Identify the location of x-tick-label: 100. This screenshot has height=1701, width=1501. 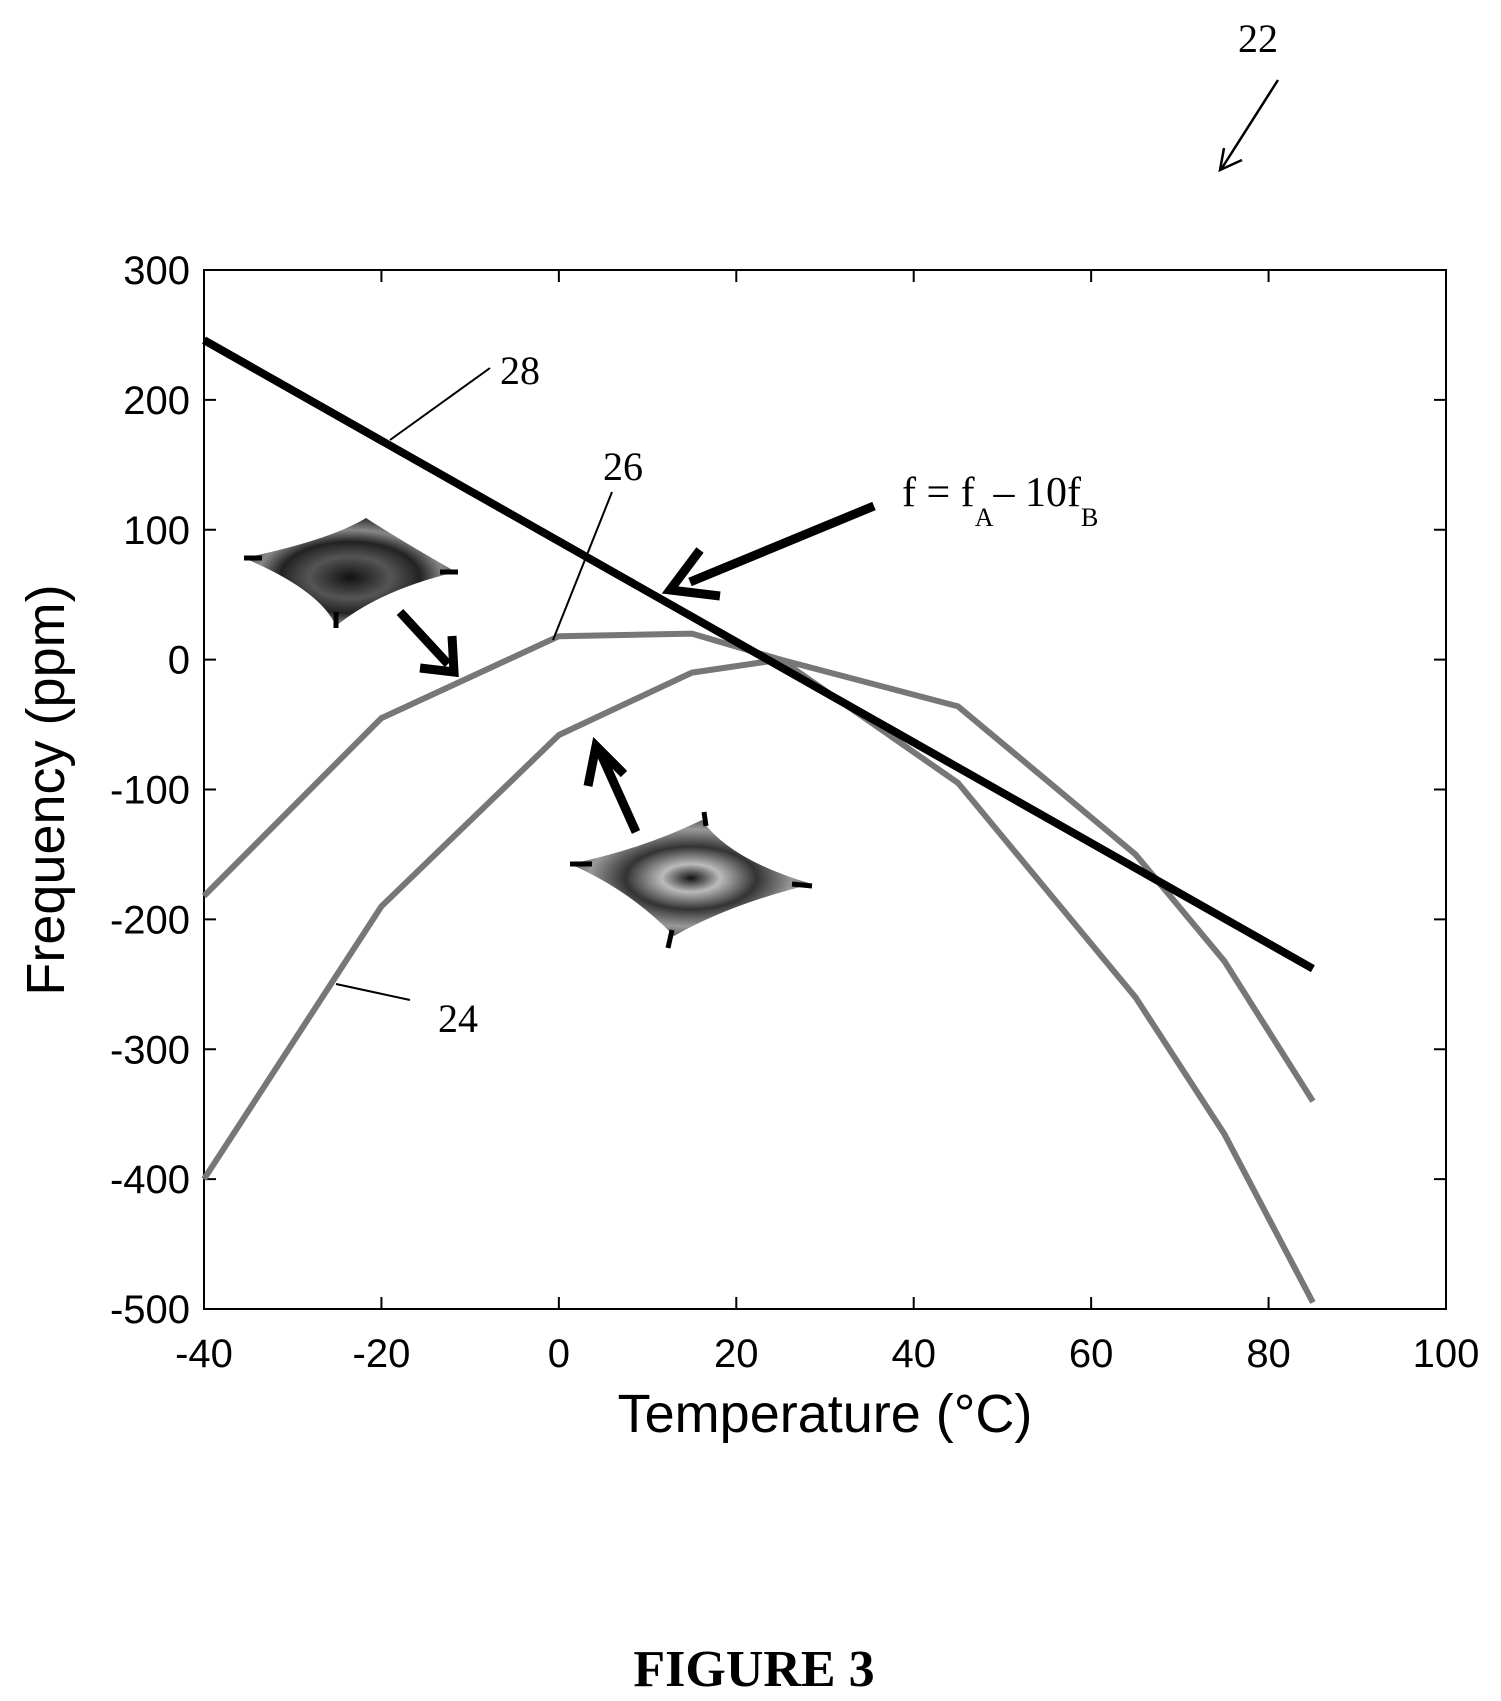
(1446, 1354).